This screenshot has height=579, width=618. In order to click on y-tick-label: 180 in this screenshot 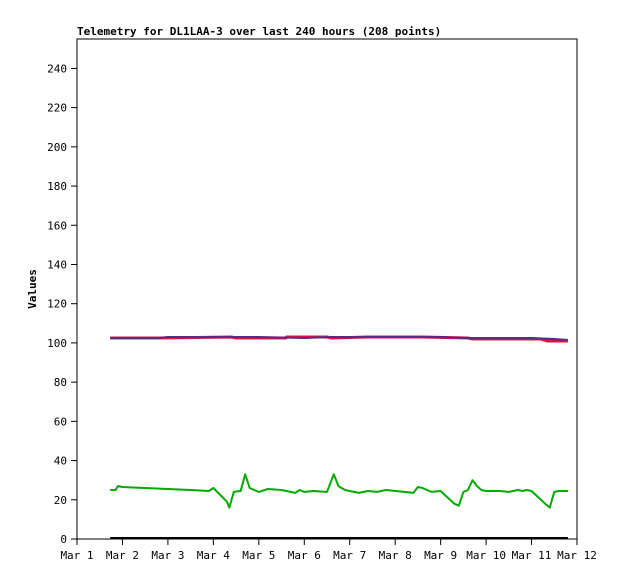, I will do `click(57, 186)`.